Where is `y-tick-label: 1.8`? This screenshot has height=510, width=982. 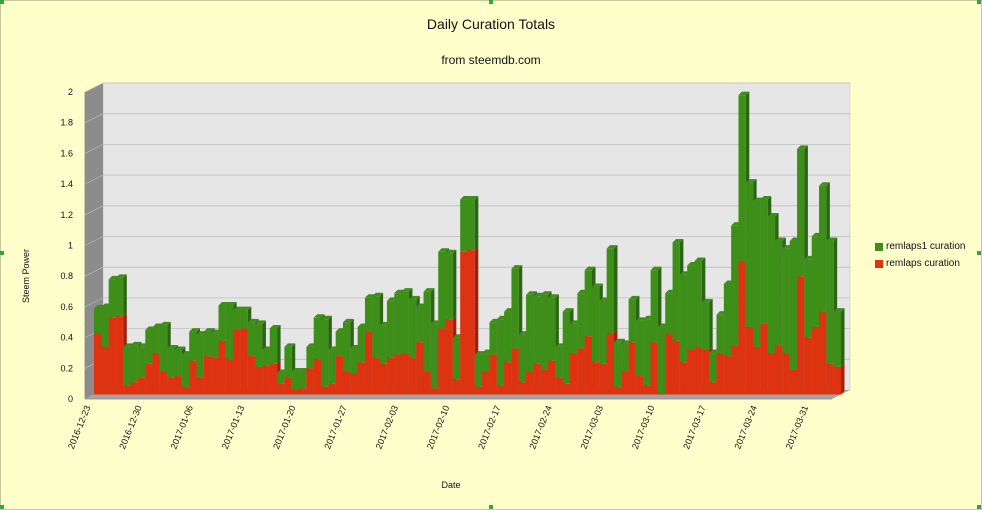
y-tick-label: 1.8 is located at coordinates (66, 123).